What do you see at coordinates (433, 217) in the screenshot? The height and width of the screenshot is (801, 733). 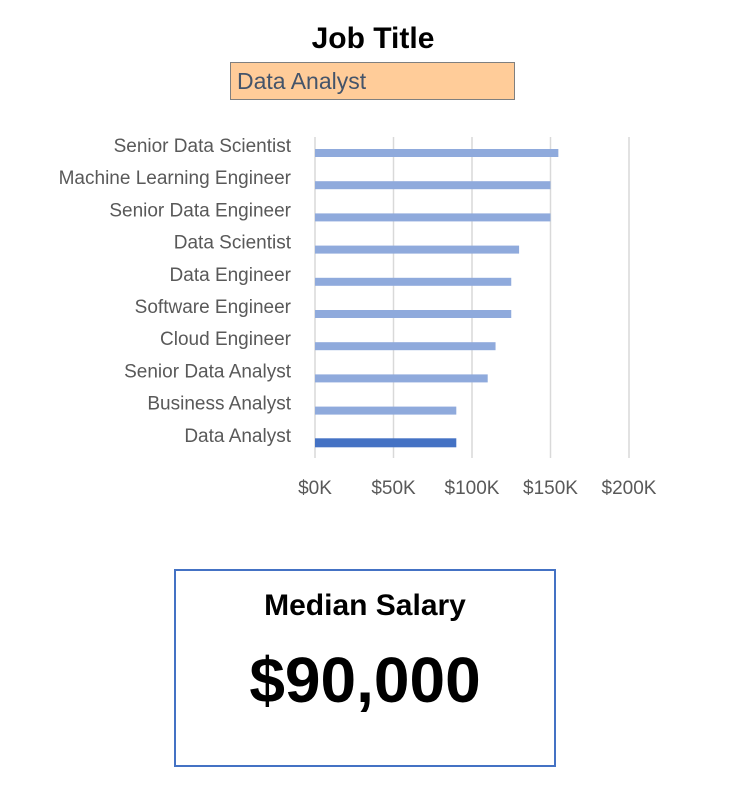 I see `bar-senior-data-engineer` at bounding box center [433, 217].